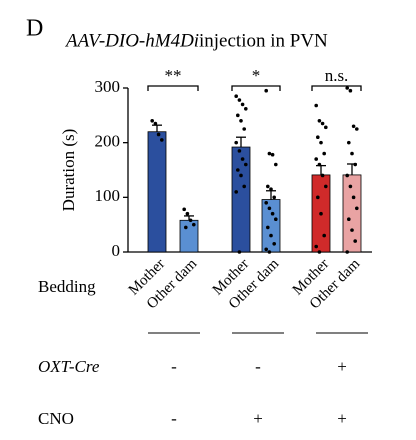 The image size is (416, 440). Describe the element at coordinates (263, 40) in the screenshot. I see `title: injection in PVN` at that location.